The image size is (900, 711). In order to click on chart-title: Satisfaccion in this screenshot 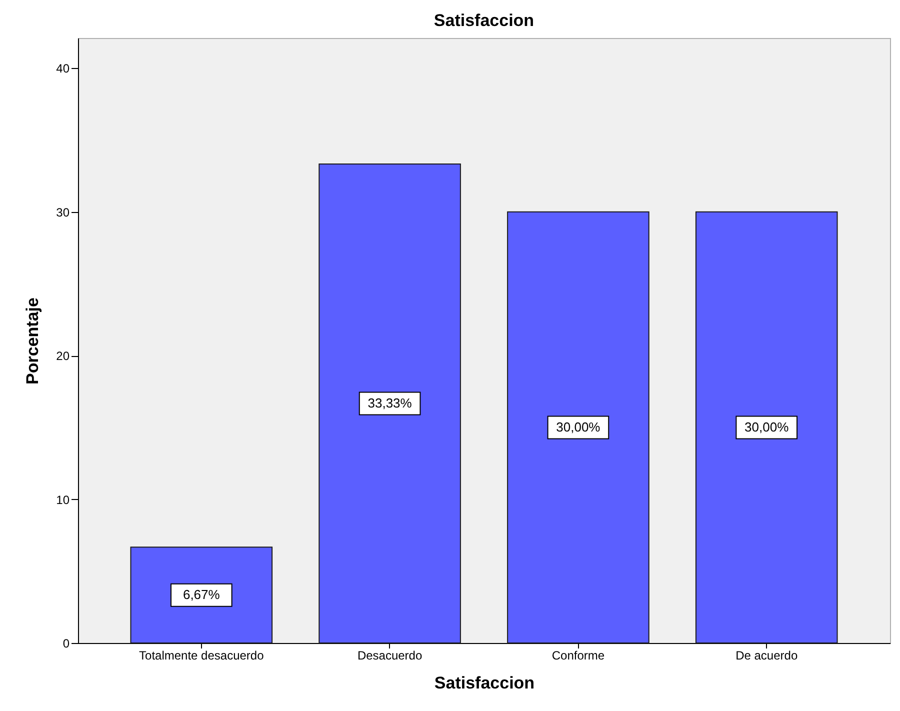, I will do `click(484, 20)`.